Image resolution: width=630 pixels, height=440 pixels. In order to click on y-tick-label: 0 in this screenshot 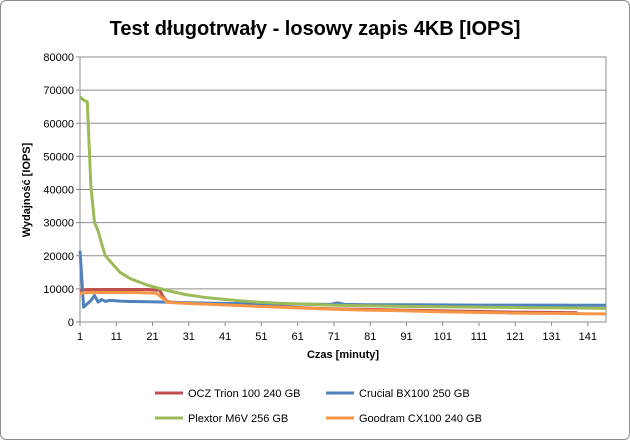, I will do `click(71, 323)`.